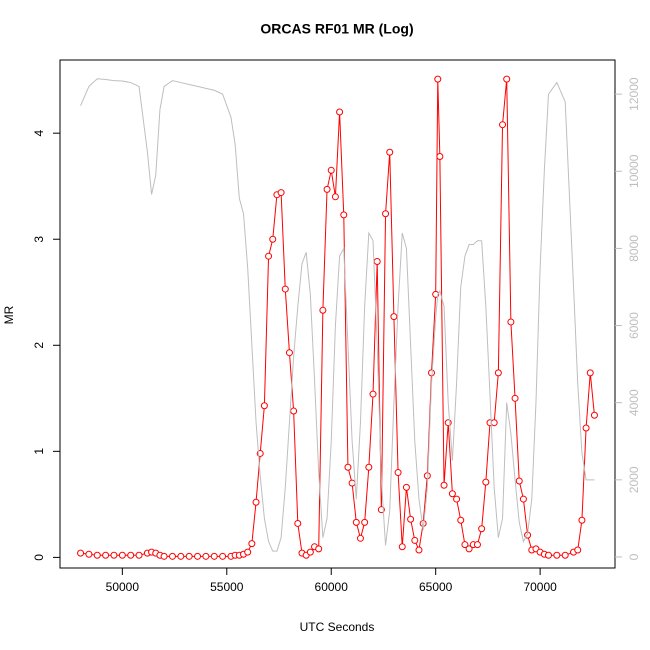 This screenshot has height=650, width=650. Describe the element at coordinates (39, 239) in the screenshot. I see `y-tick-label: 3` at that location.